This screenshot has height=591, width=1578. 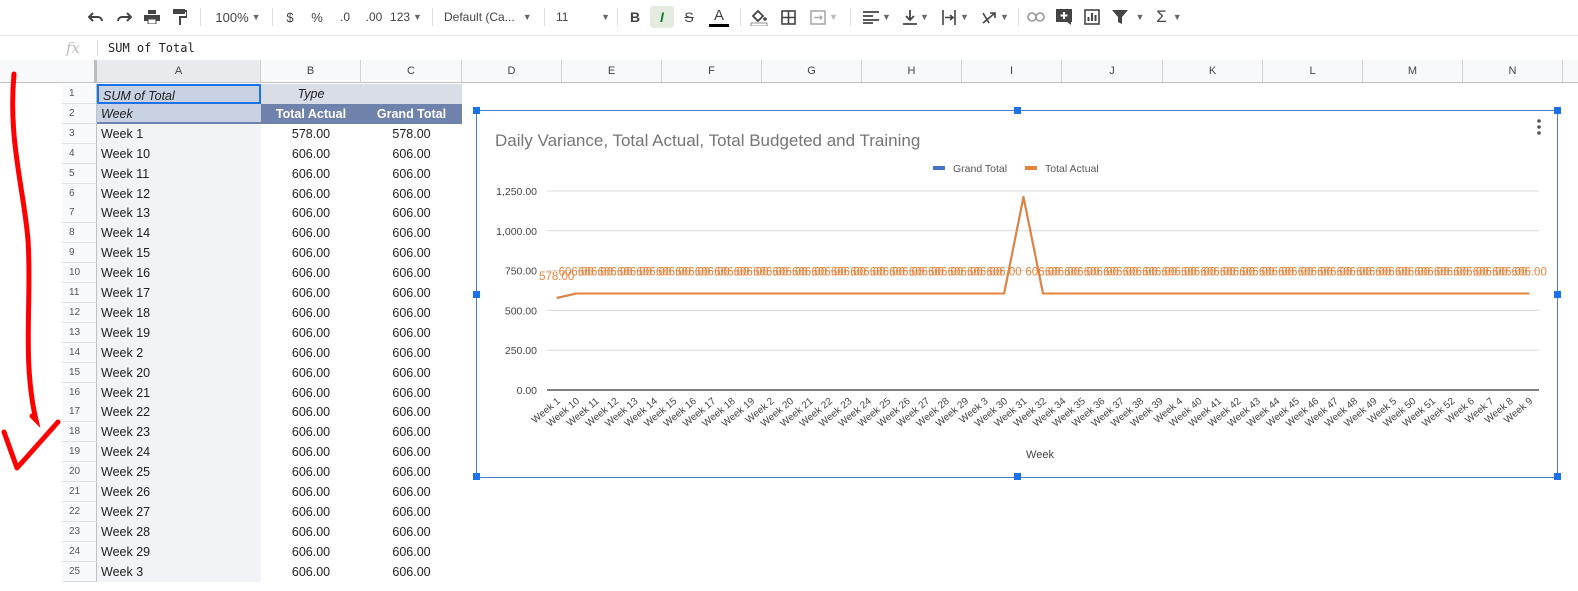 I want to click on cell-b8: 606.00, so click(x=311, y=233).